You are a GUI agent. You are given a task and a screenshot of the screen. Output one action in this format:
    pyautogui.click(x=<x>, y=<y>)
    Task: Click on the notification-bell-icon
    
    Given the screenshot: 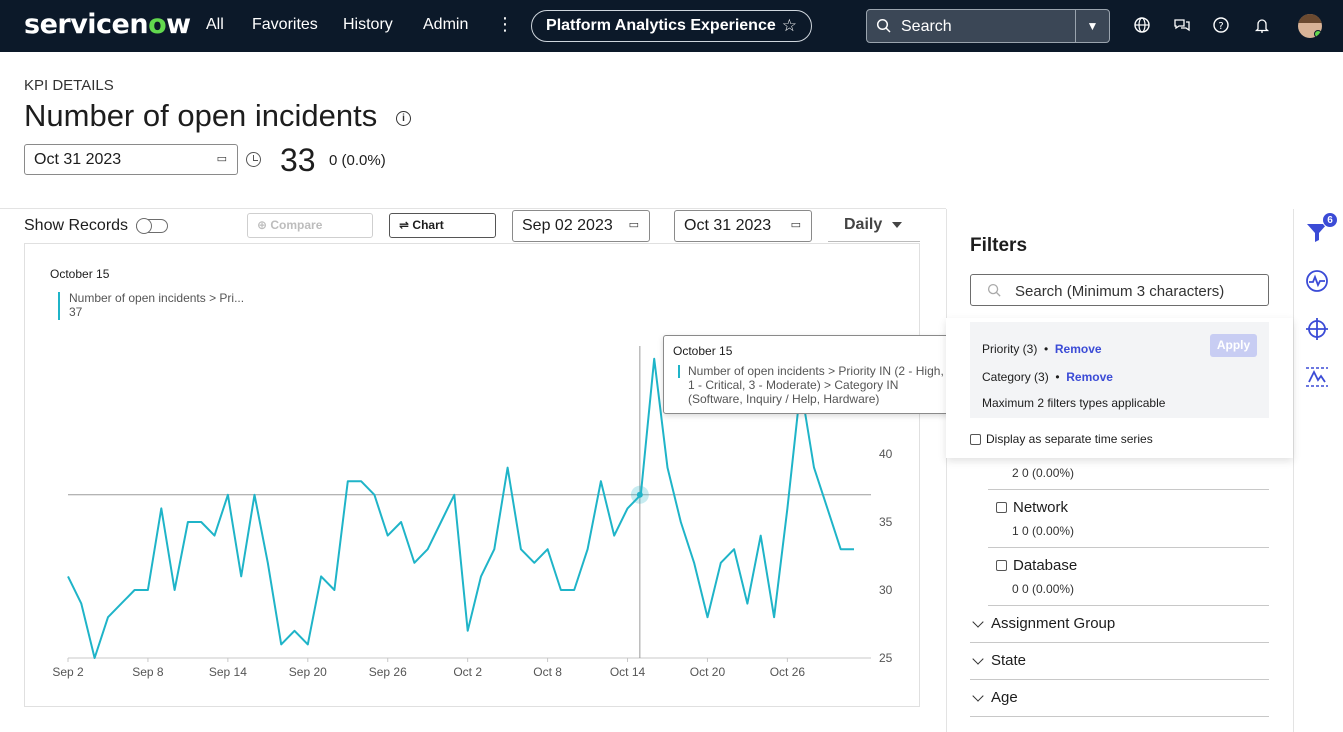 What is the action you would take?
    pyautogui.click(x=1262, y=25)
    